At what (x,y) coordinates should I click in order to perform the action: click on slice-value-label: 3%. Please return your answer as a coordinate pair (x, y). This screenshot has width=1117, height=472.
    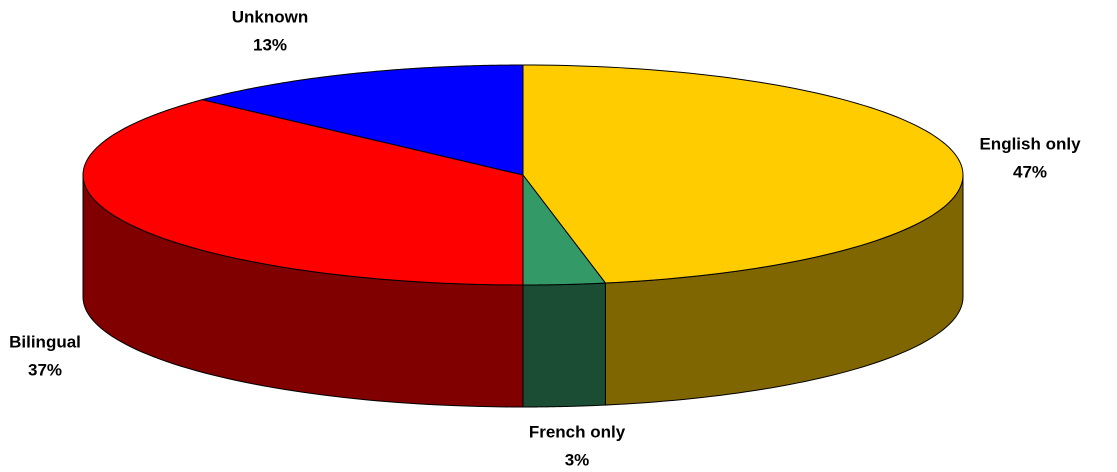
    Looking at the image, I should click on (577, 459).